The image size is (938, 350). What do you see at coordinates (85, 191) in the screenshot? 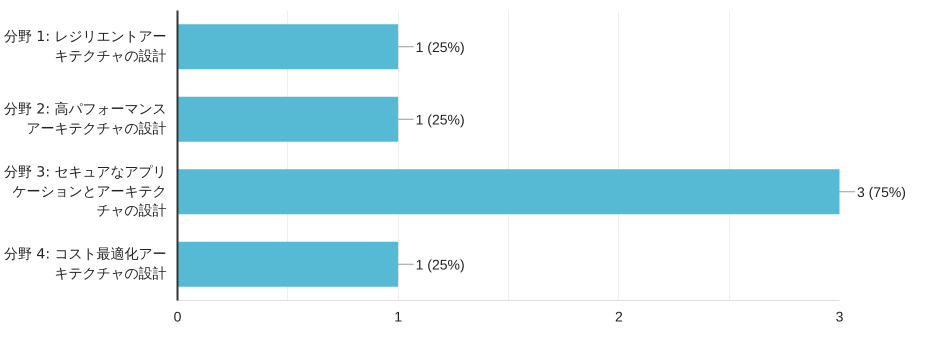
I see `y-tick-label: 分野 3: セキュアなアプリケーションとアーキテクチャの設計` at bounding box center [85, 191].